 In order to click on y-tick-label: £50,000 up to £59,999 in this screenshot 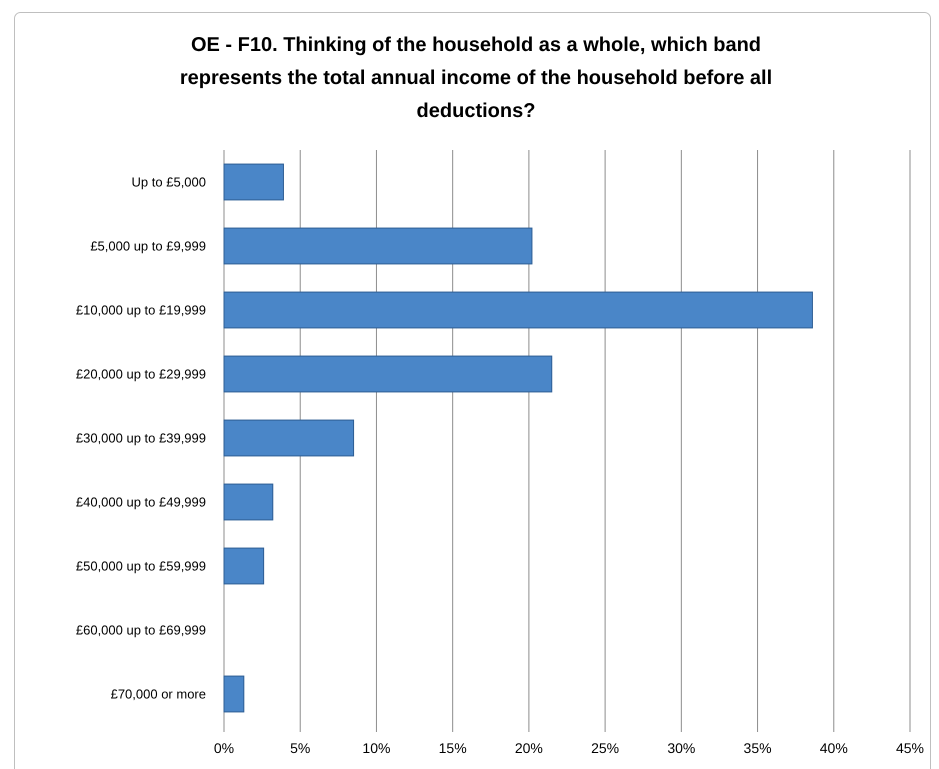, I will do `click(141, 566)`.